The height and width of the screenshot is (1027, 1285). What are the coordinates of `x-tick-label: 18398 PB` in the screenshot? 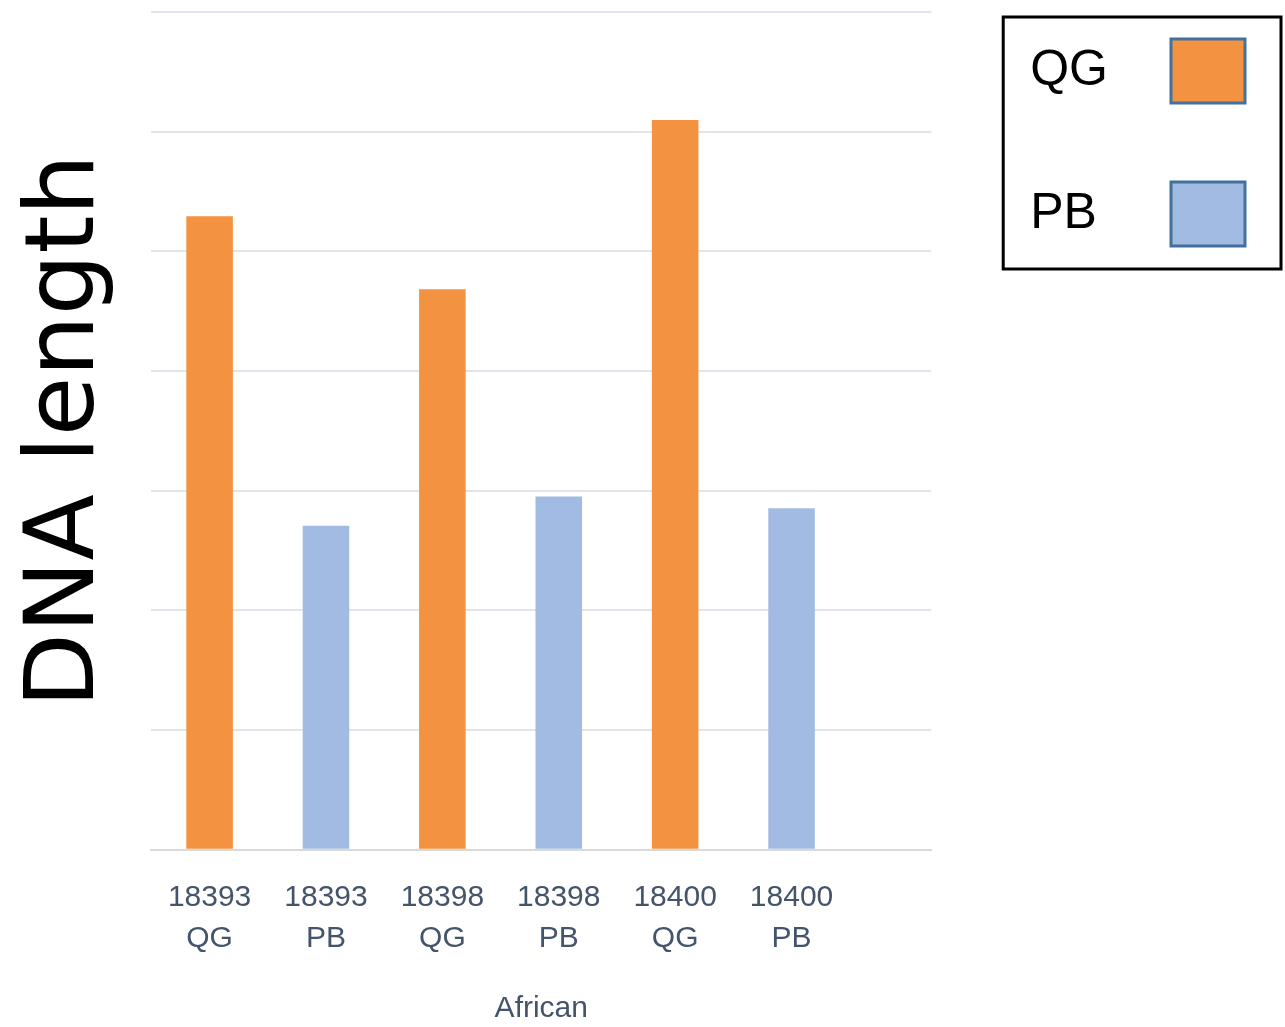 It's located at (559, 915).